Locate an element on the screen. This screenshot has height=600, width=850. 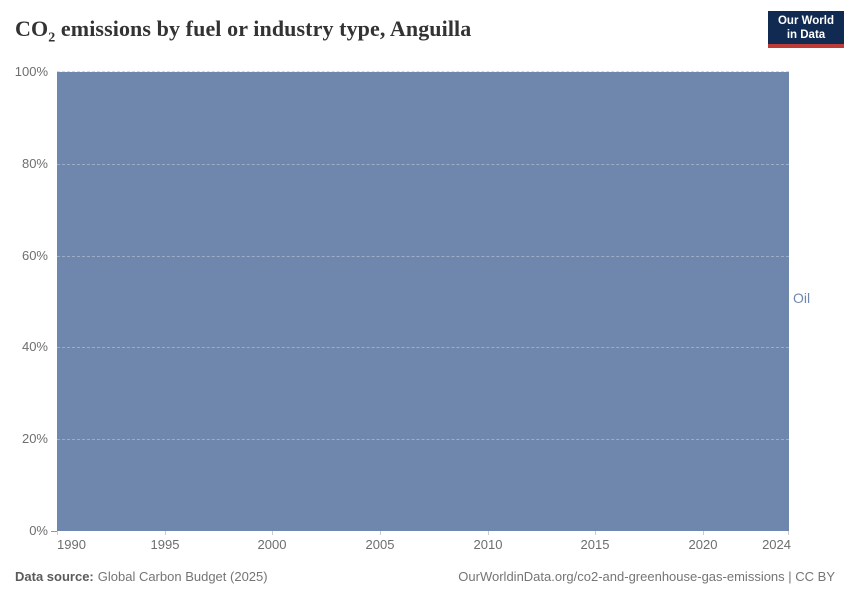
y-axis-zero-tick is located at coordinates (54, 531).